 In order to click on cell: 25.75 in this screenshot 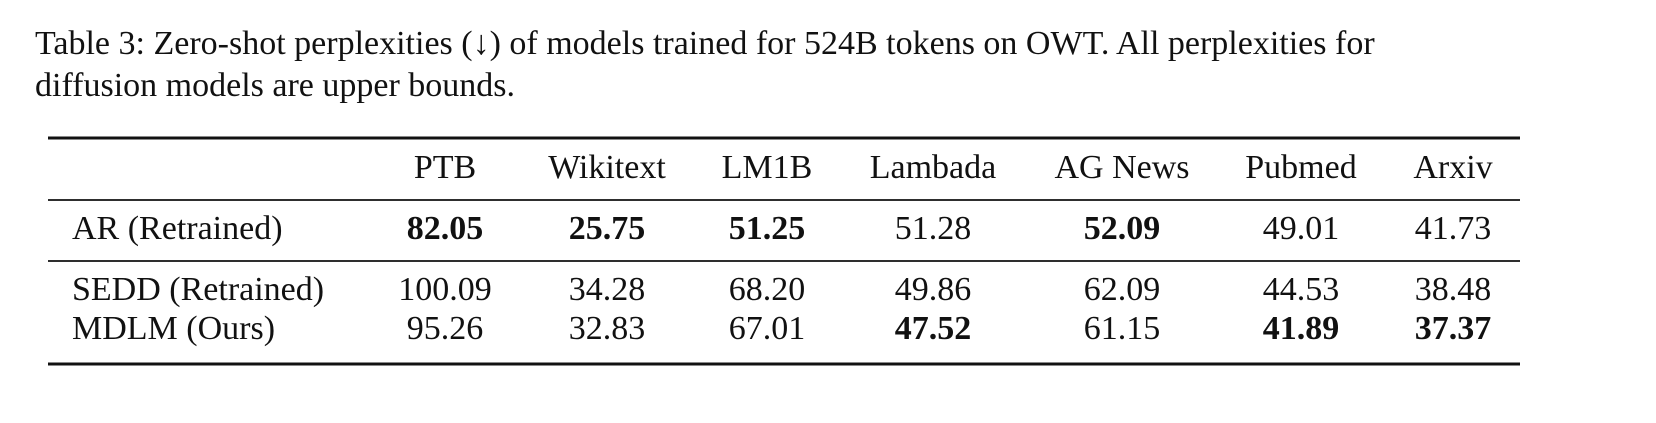, I will do `click(607, 228)`.